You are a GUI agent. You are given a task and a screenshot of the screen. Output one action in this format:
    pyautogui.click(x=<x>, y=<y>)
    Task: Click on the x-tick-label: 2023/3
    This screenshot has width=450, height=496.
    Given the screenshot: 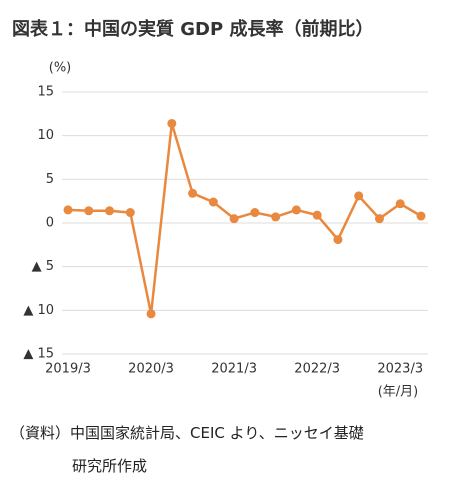 What is the action you would take?
    pyautogui.click(x=400, y=369)
    